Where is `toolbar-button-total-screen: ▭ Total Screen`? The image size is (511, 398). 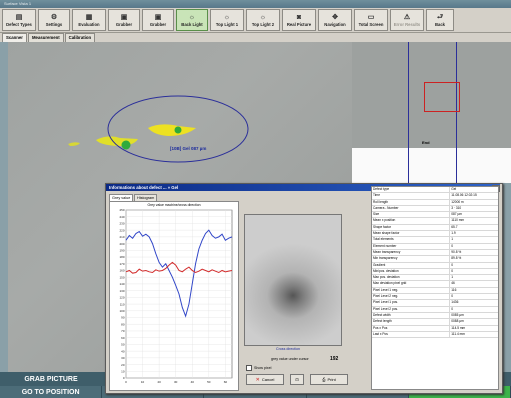 toolbar-button-total-screen: ▭ Total Screen is located at coordinates (371, 20).